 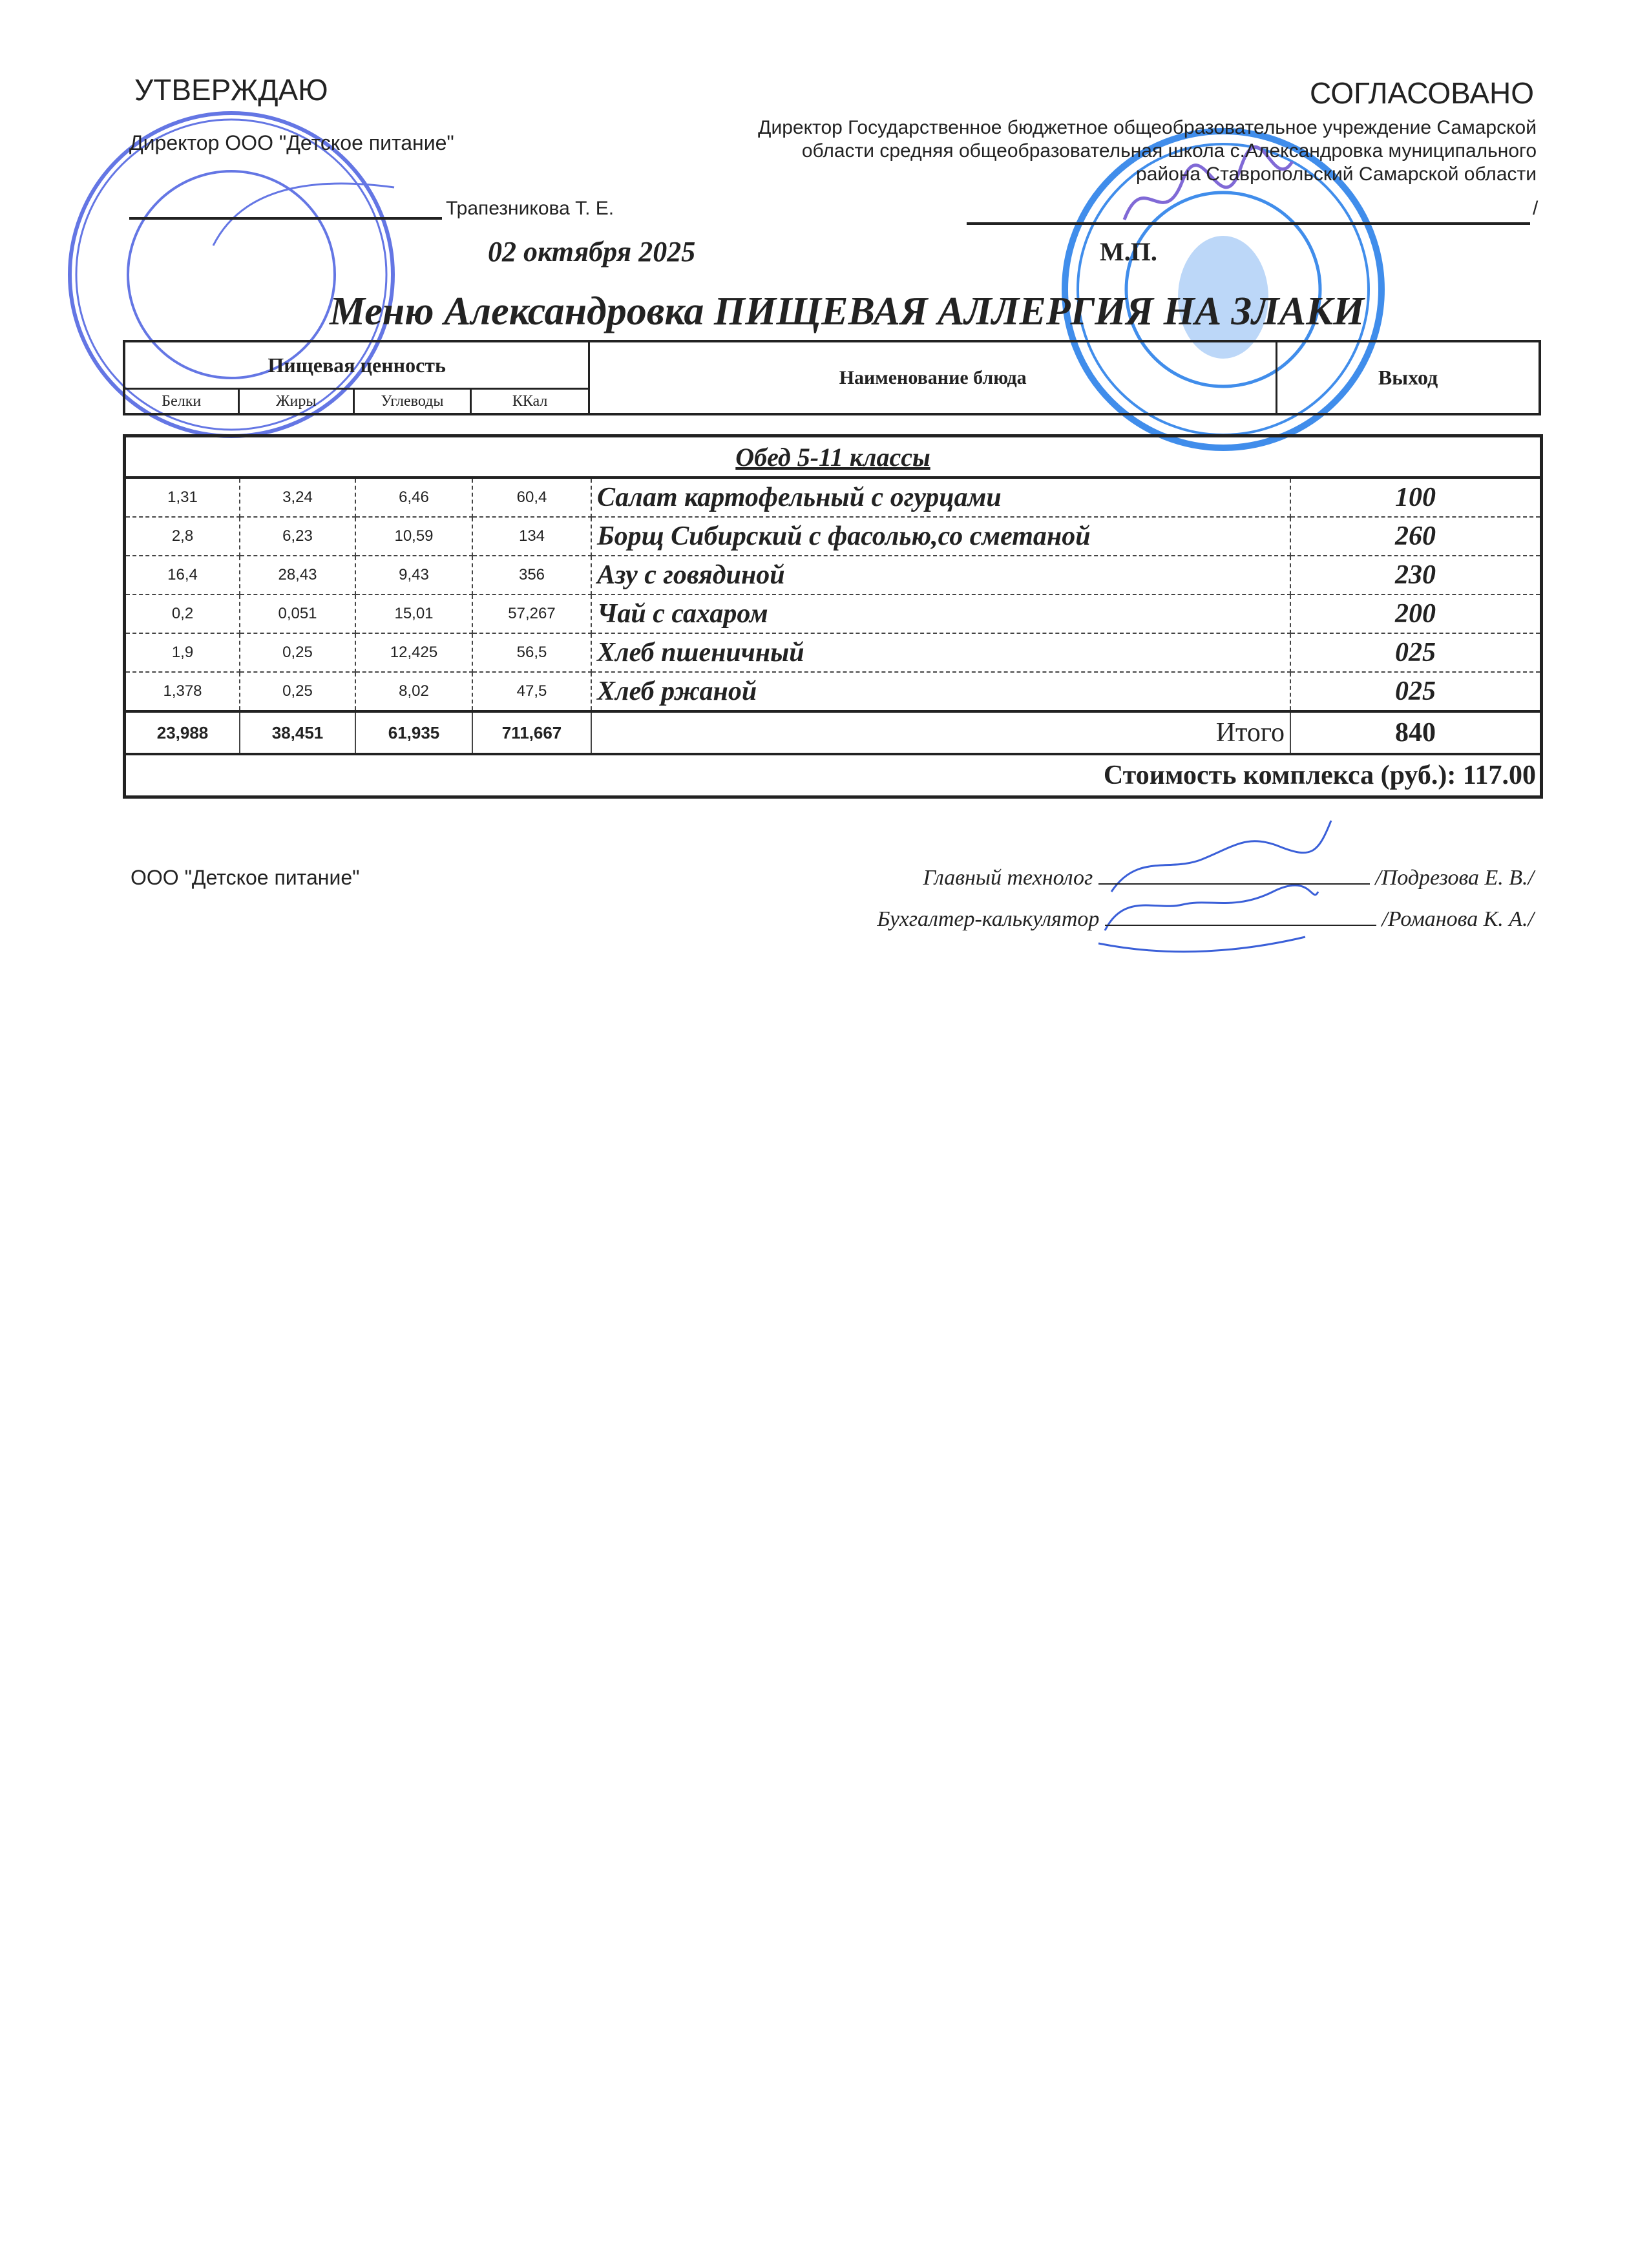 I want to click on protein-cell: 0,2, so click(x=181, y=614).